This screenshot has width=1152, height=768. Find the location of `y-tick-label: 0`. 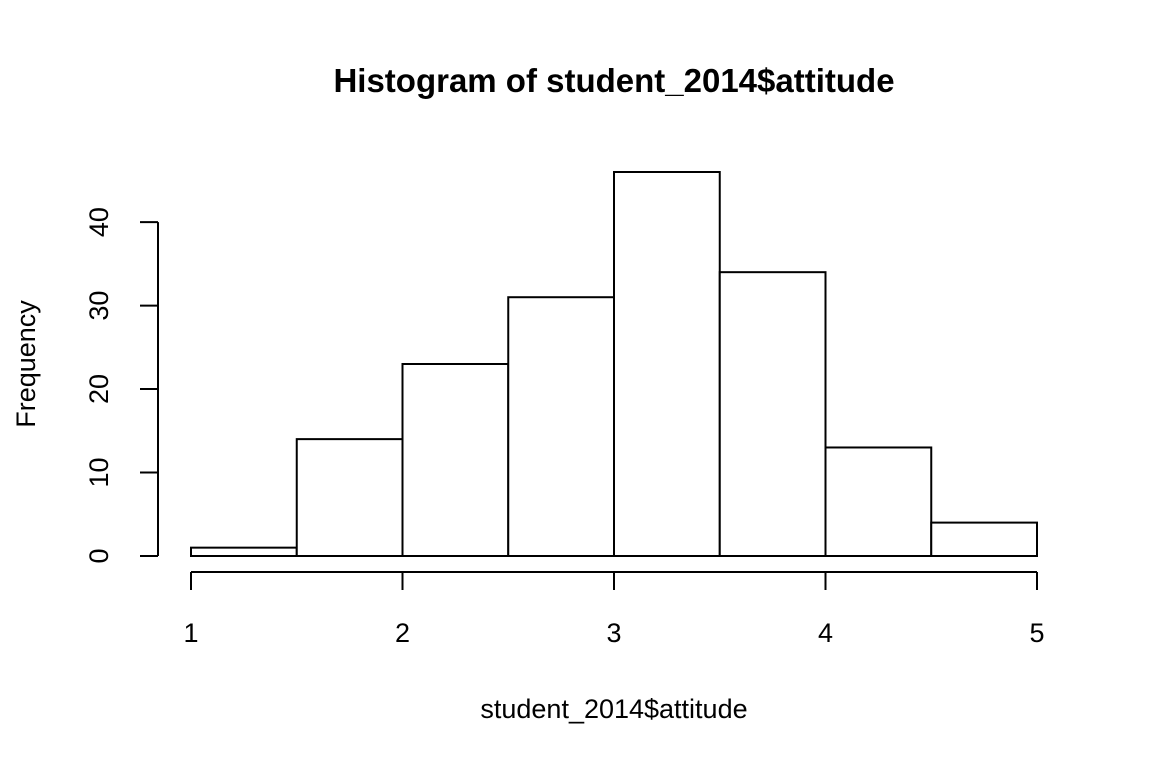

y-tick-label: 0 is located at coordinates (99, 555).